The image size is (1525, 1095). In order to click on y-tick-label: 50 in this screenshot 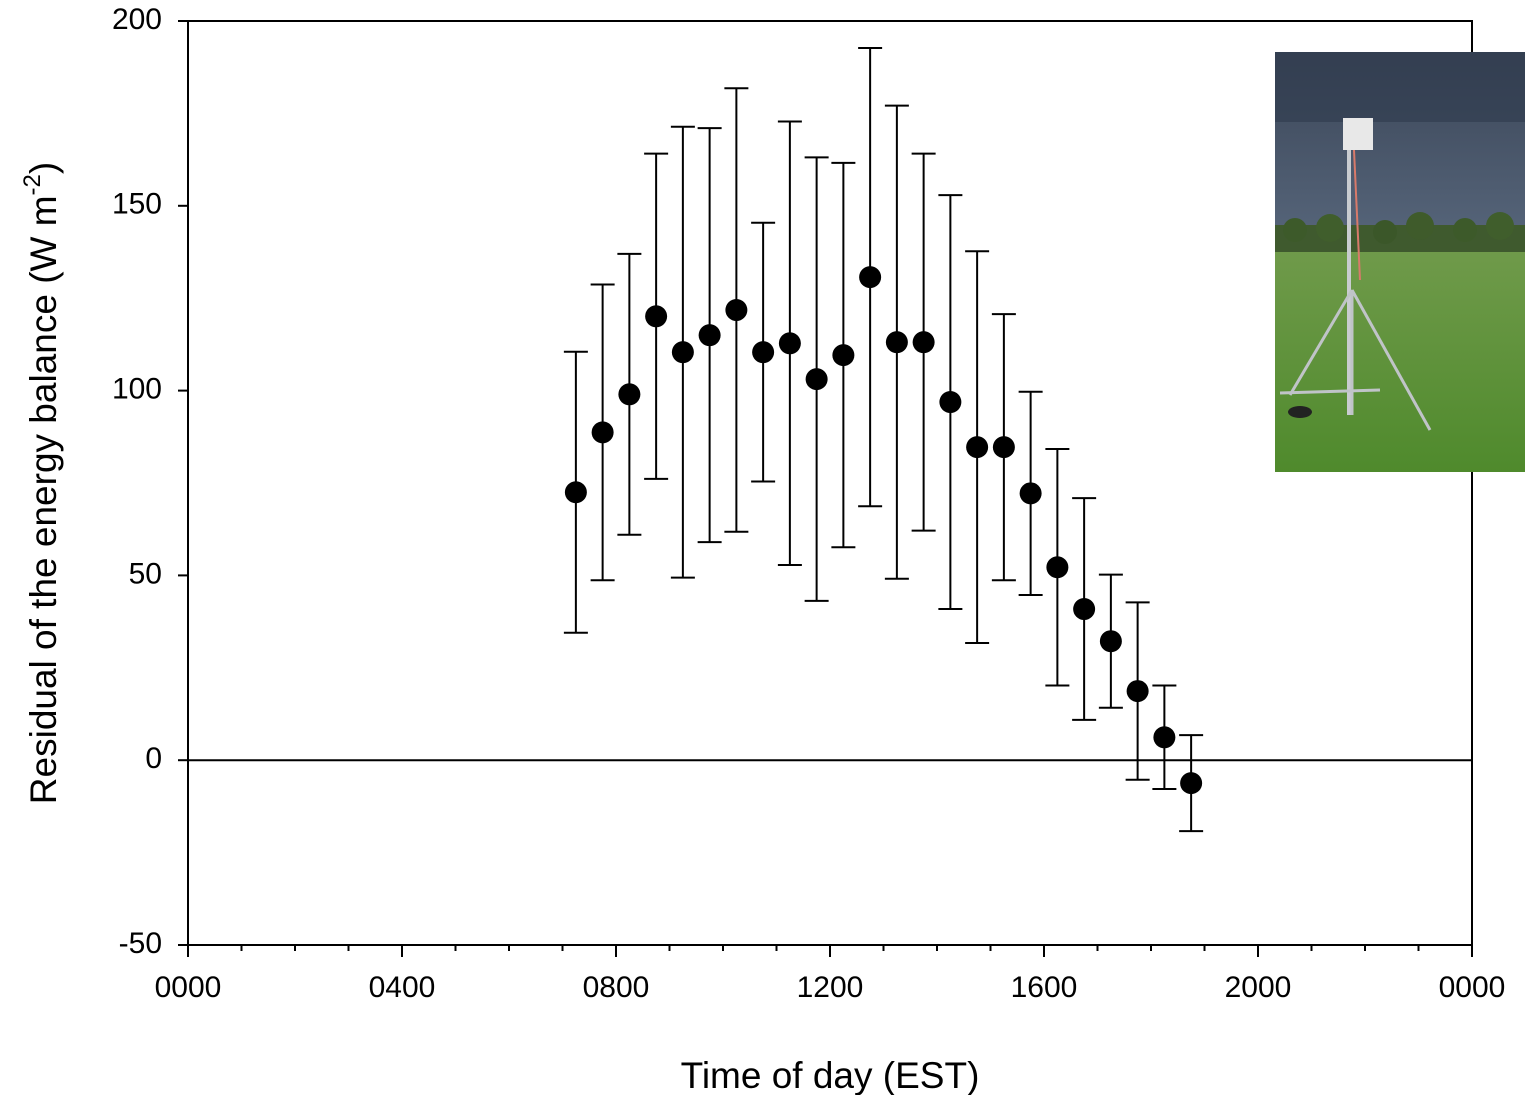, I will do `click(145, 573)`.